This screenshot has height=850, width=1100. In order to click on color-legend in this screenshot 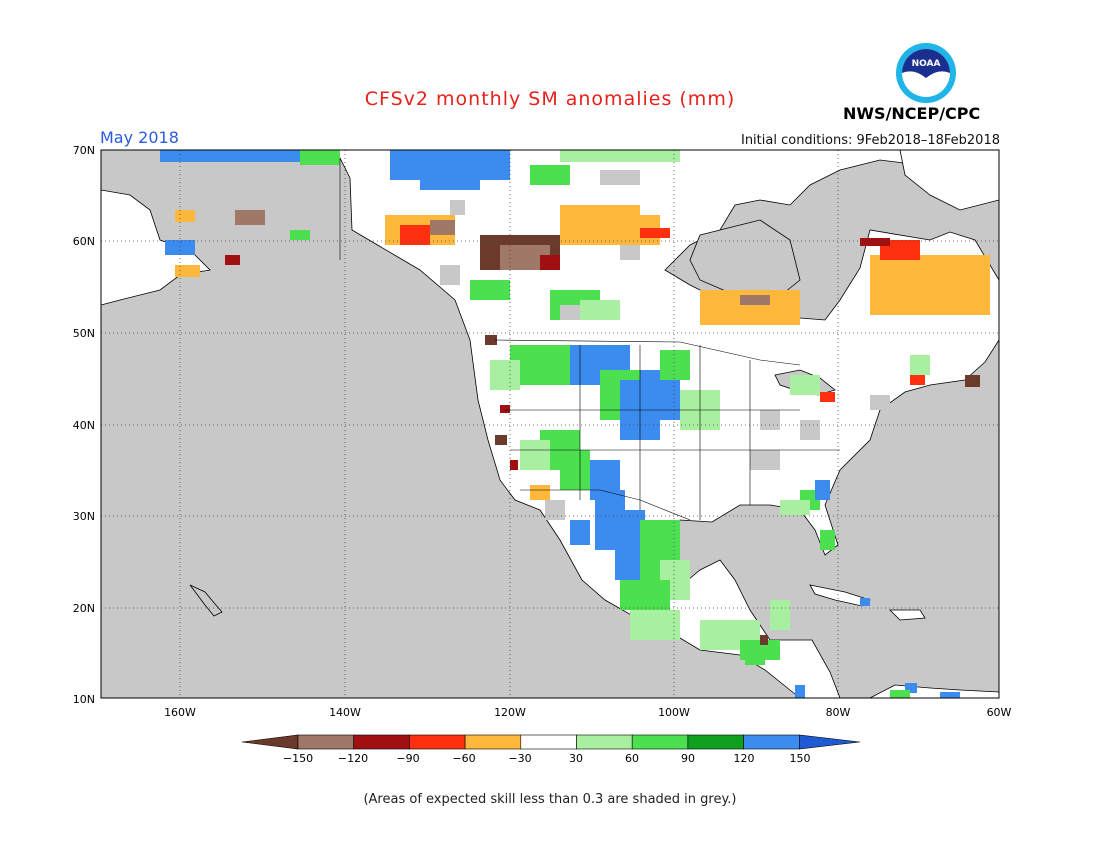, I will do `click(551, 742)`.